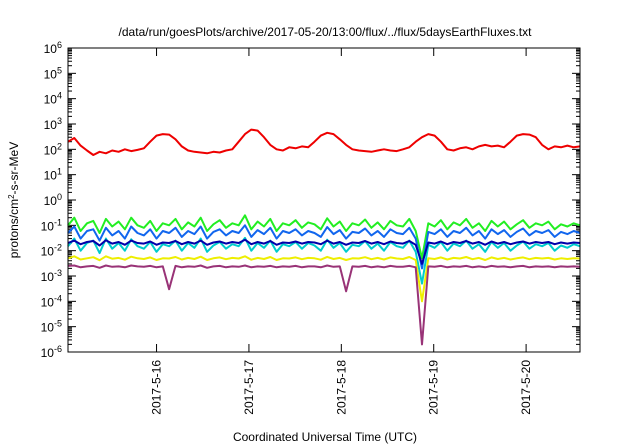  I want to click on x-tick-label: 2017-5-18, so click(341, 387).